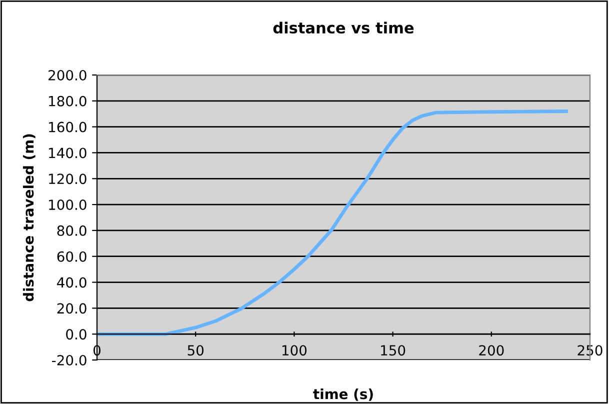  I want to click on y-tick-label: 80.0, so click(71, 230).